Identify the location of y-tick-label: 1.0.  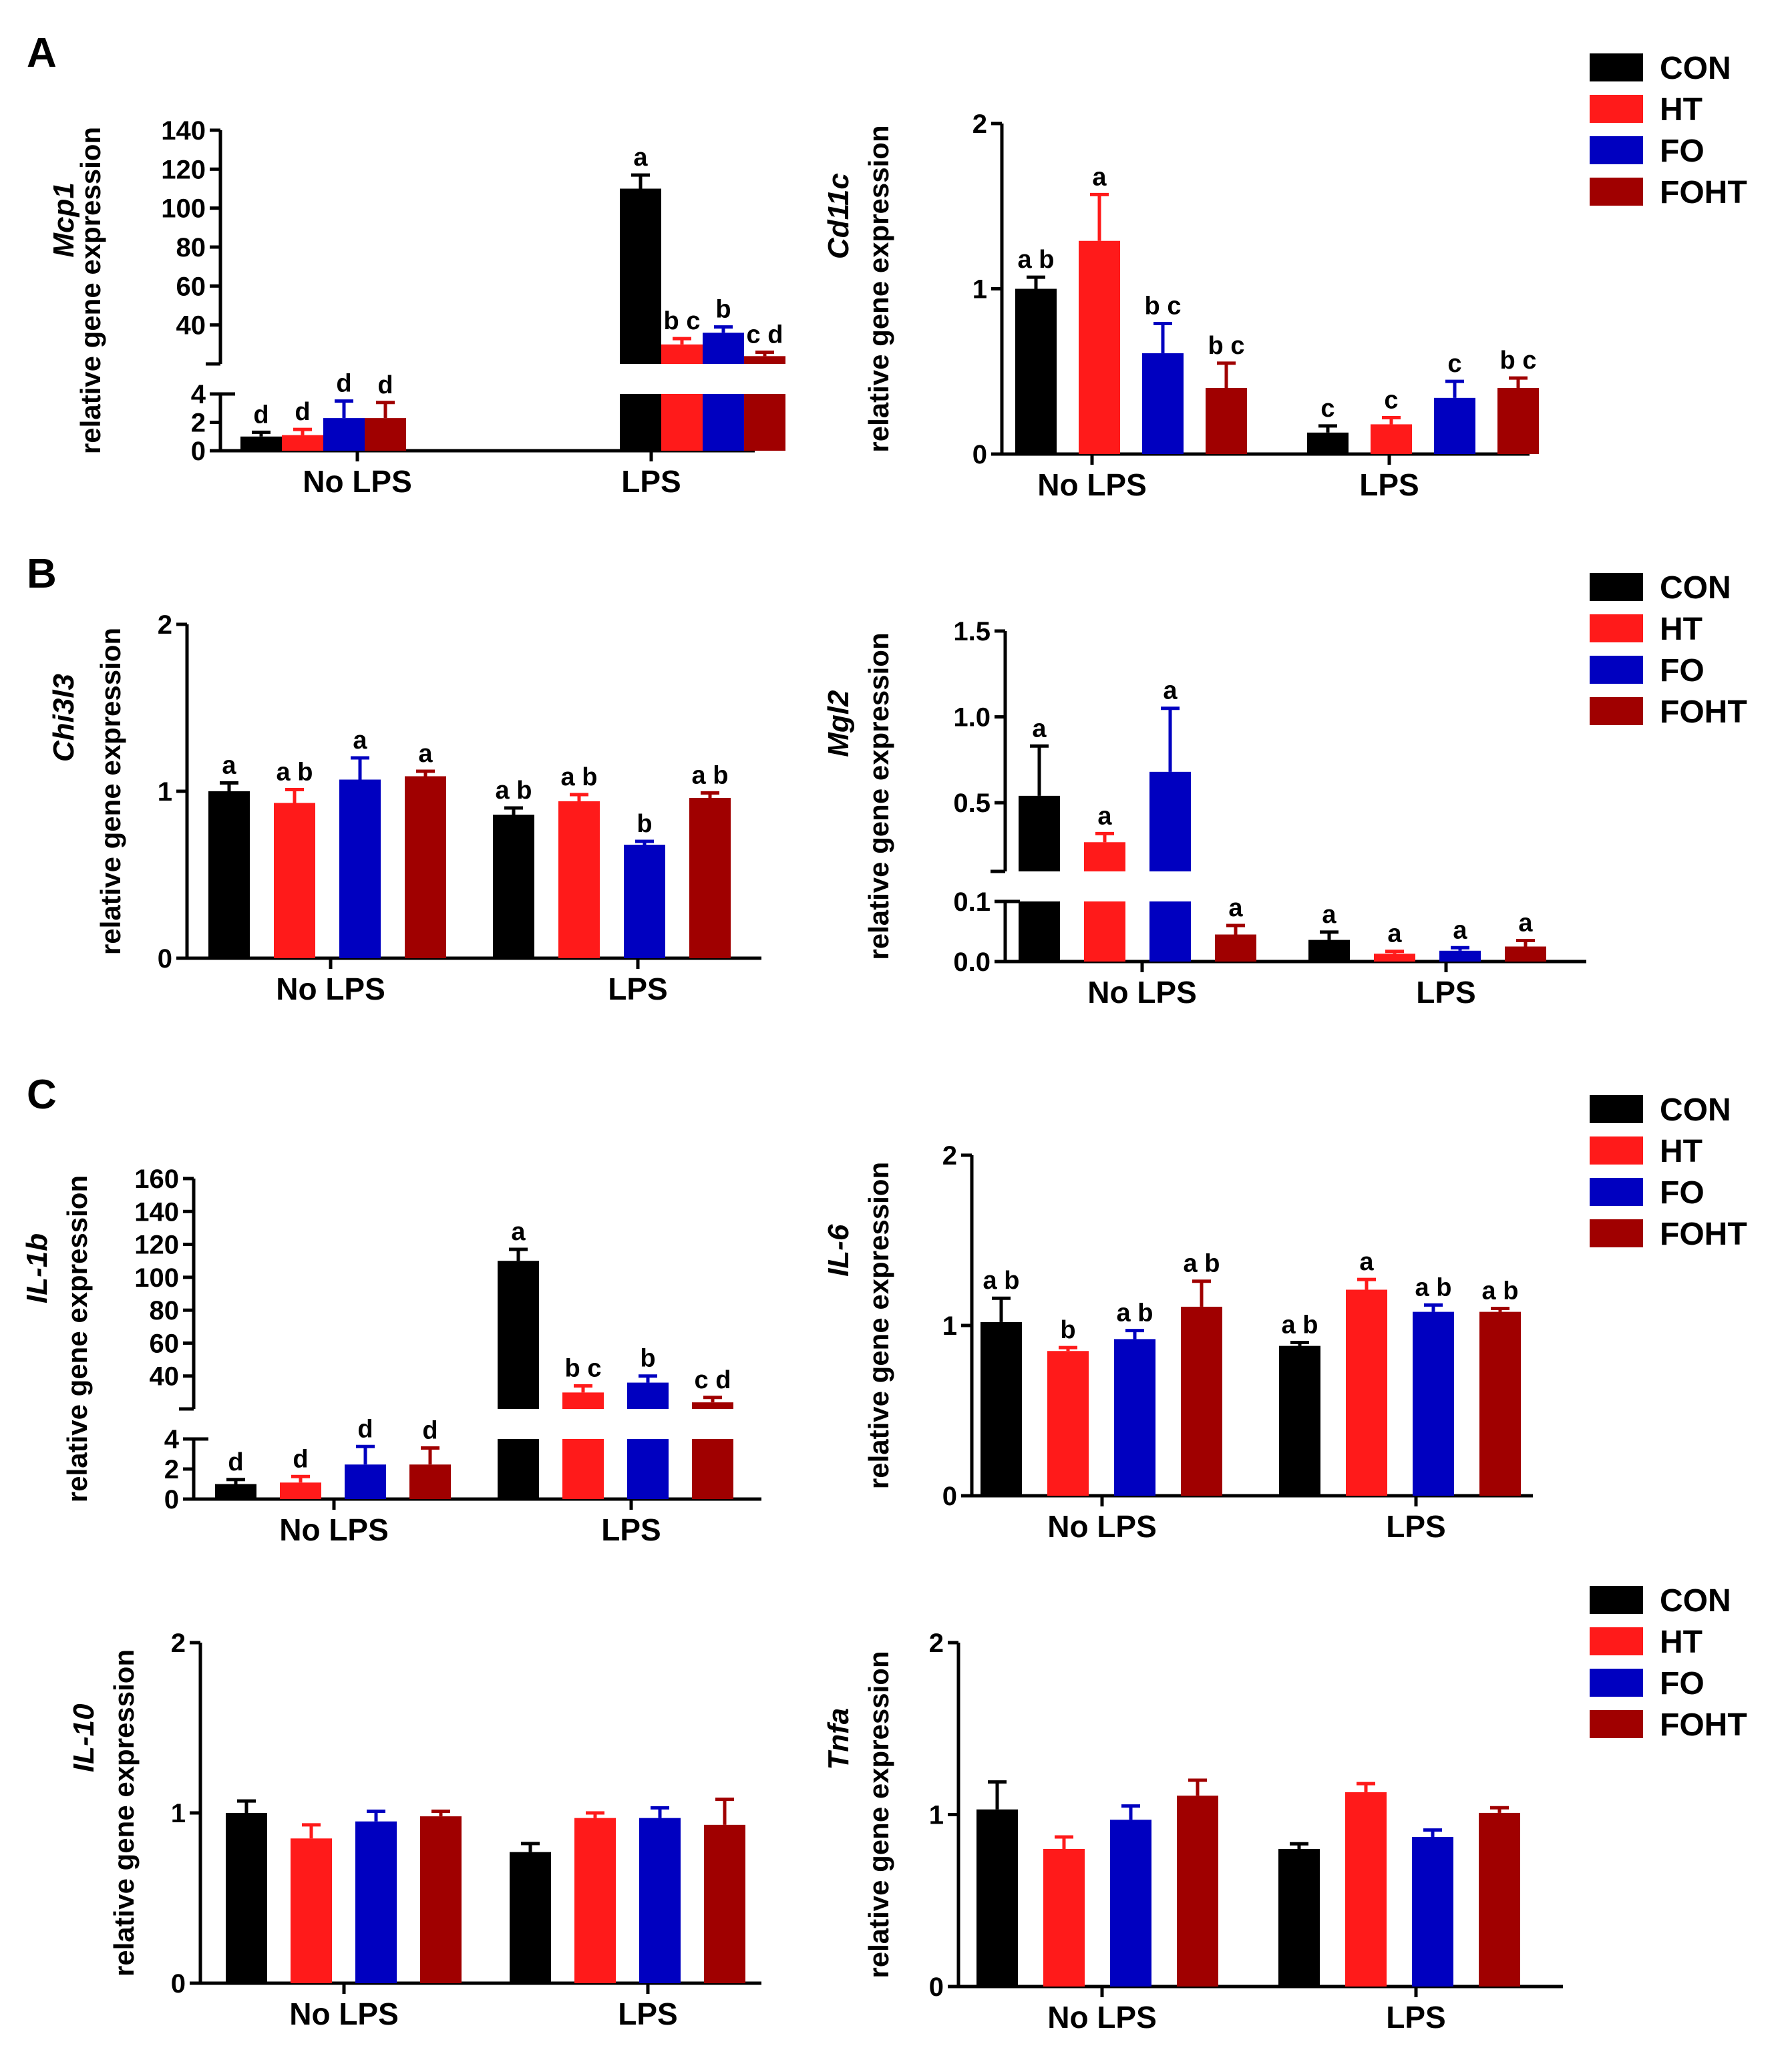
(972, 718).